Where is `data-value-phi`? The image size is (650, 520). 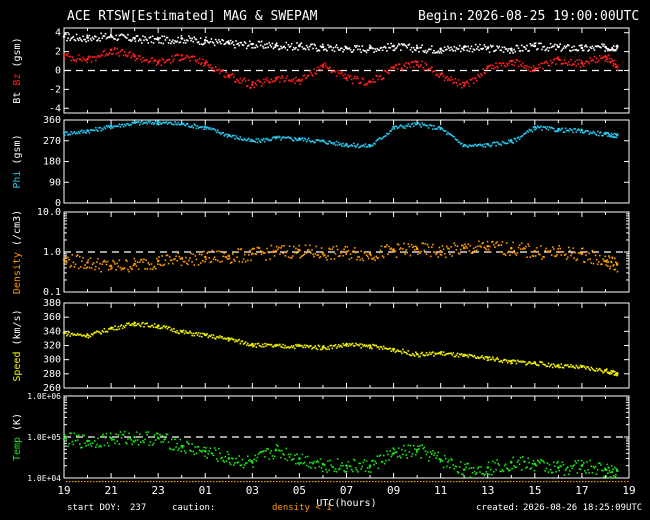 data-value-phi is located at coordinates (299, 138).